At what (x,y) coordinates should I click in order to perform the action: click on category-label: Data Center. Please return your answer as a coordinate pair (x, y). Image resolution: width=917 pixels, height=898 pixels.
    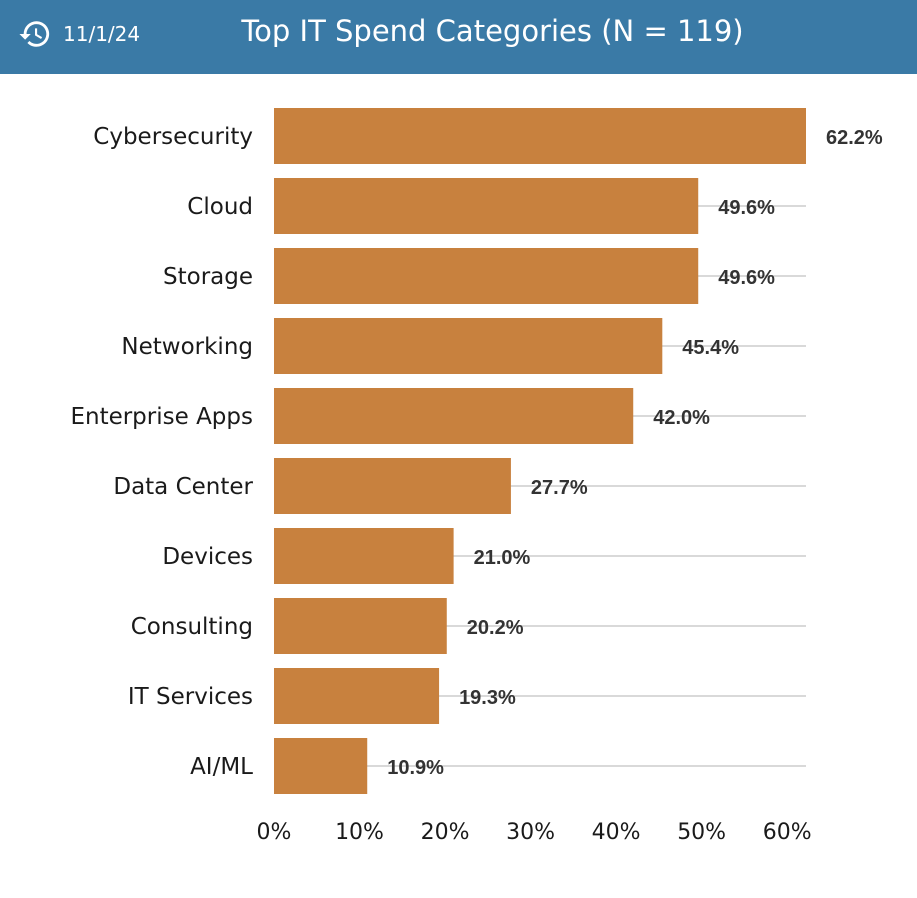
    Looking at the image, I should click on (183, 487).